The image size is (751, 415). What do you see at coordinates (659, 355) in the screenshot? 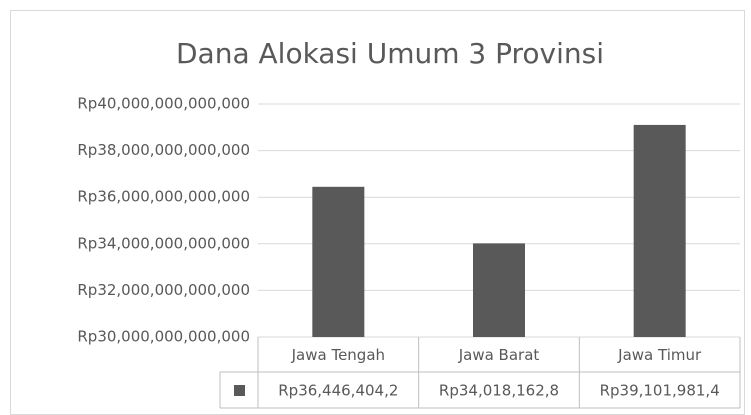
I see `x-tick-label: Jawa Timur` at bounding box center [659, 355].